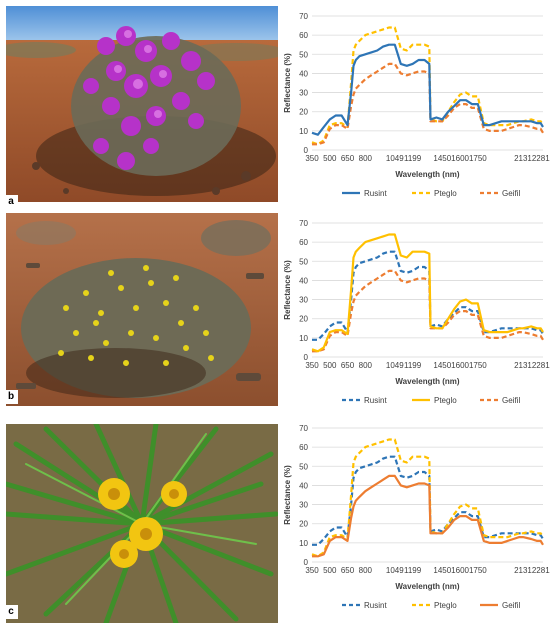 This screenshot has width=550, height=625. Describe the element at coordinates (11, 612) in the screenshot. I see `panel-letter: c` at that location.